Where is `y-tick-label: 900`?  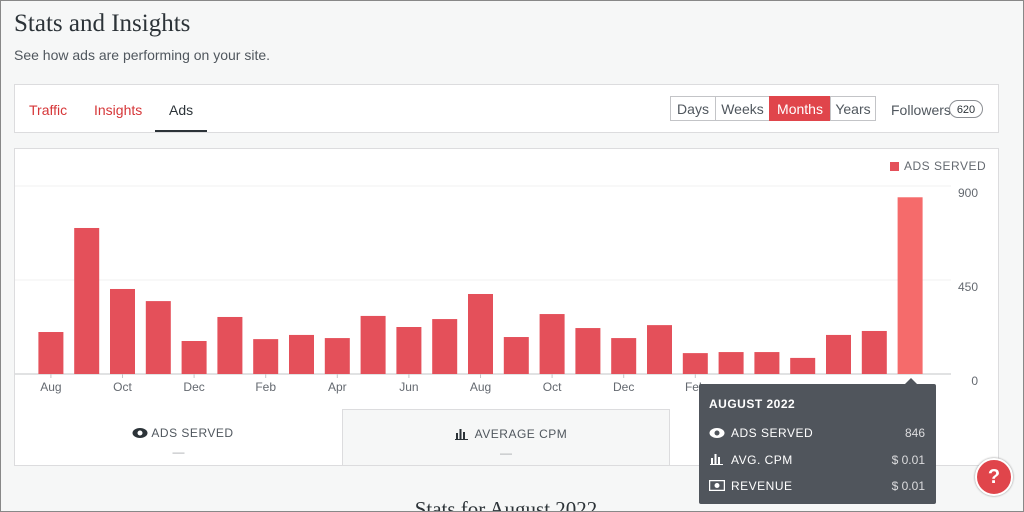
y-tick-label: 900 is located at coordinates (968, 193).